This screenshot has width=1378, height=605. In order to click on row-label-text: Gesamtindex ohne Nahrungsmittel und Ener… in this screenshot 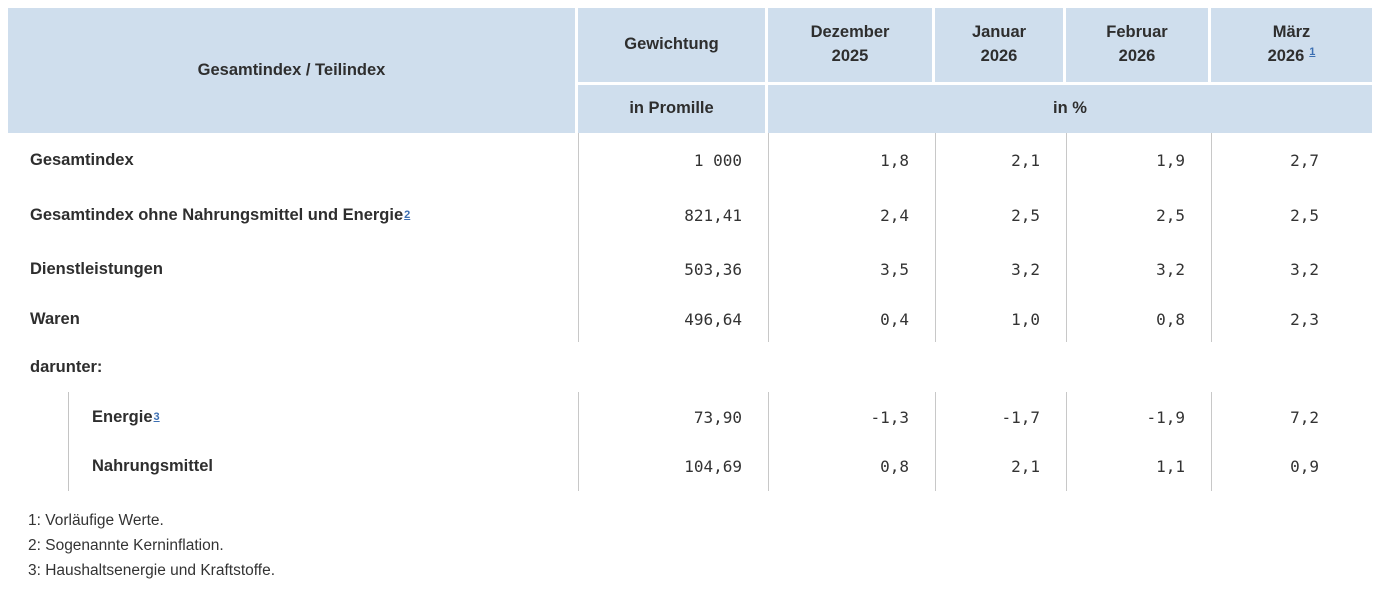, I will do `click(217, 214)`.